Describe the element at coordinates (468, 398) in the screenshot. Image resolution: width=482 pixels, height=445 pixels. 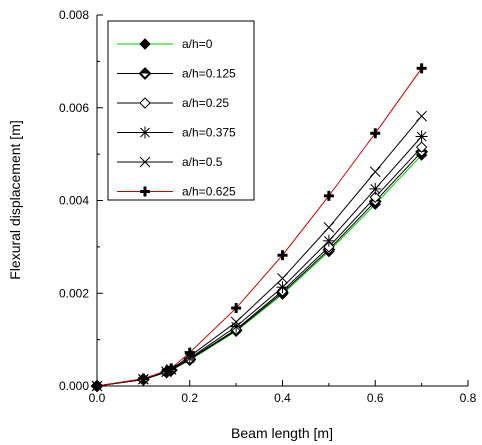
I see `x-tick-label: 0.8` at that location.